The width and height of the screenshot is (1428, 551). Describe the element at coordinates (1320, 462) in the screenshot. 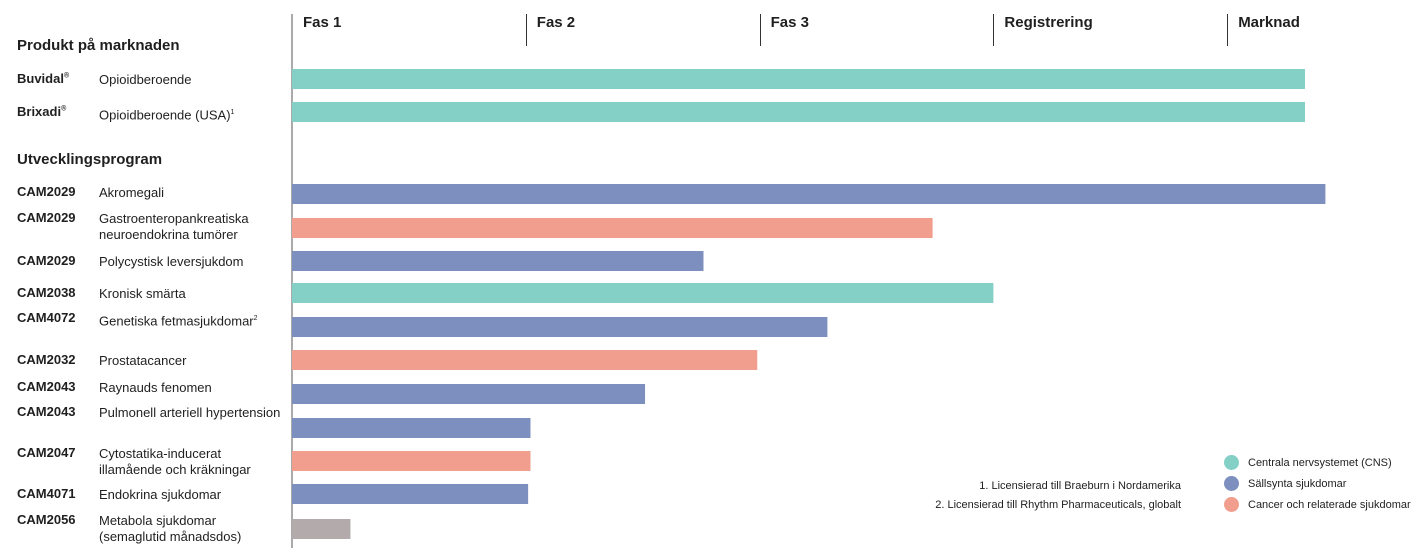

I see `legend-label: Centrala nervsystemet (CNS)` at that location.